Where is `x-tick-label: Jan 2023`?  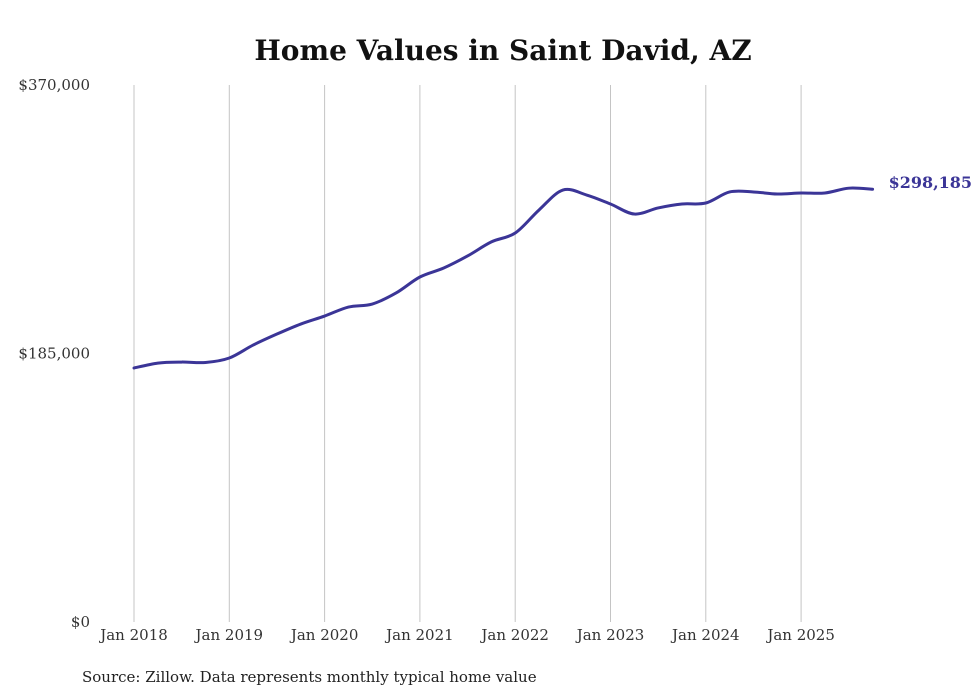 x-tick-label: Jan 2023 is located at coordinates (610, 635).